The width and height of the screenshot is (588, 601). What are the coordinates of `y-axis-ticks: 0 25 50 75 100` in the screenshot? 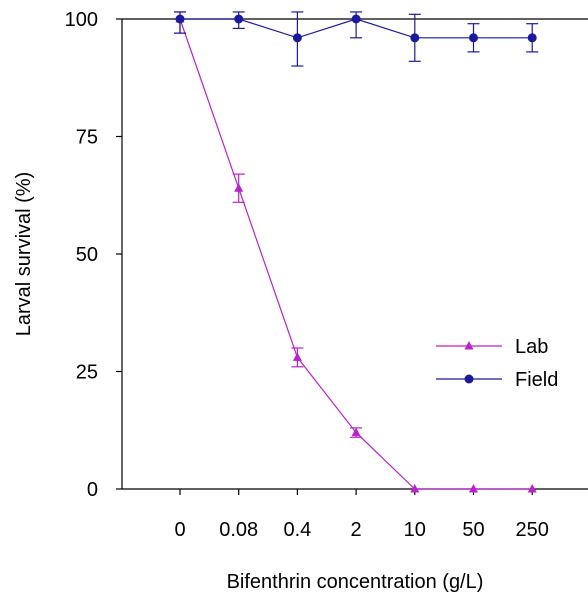 It's located at (93, 255).